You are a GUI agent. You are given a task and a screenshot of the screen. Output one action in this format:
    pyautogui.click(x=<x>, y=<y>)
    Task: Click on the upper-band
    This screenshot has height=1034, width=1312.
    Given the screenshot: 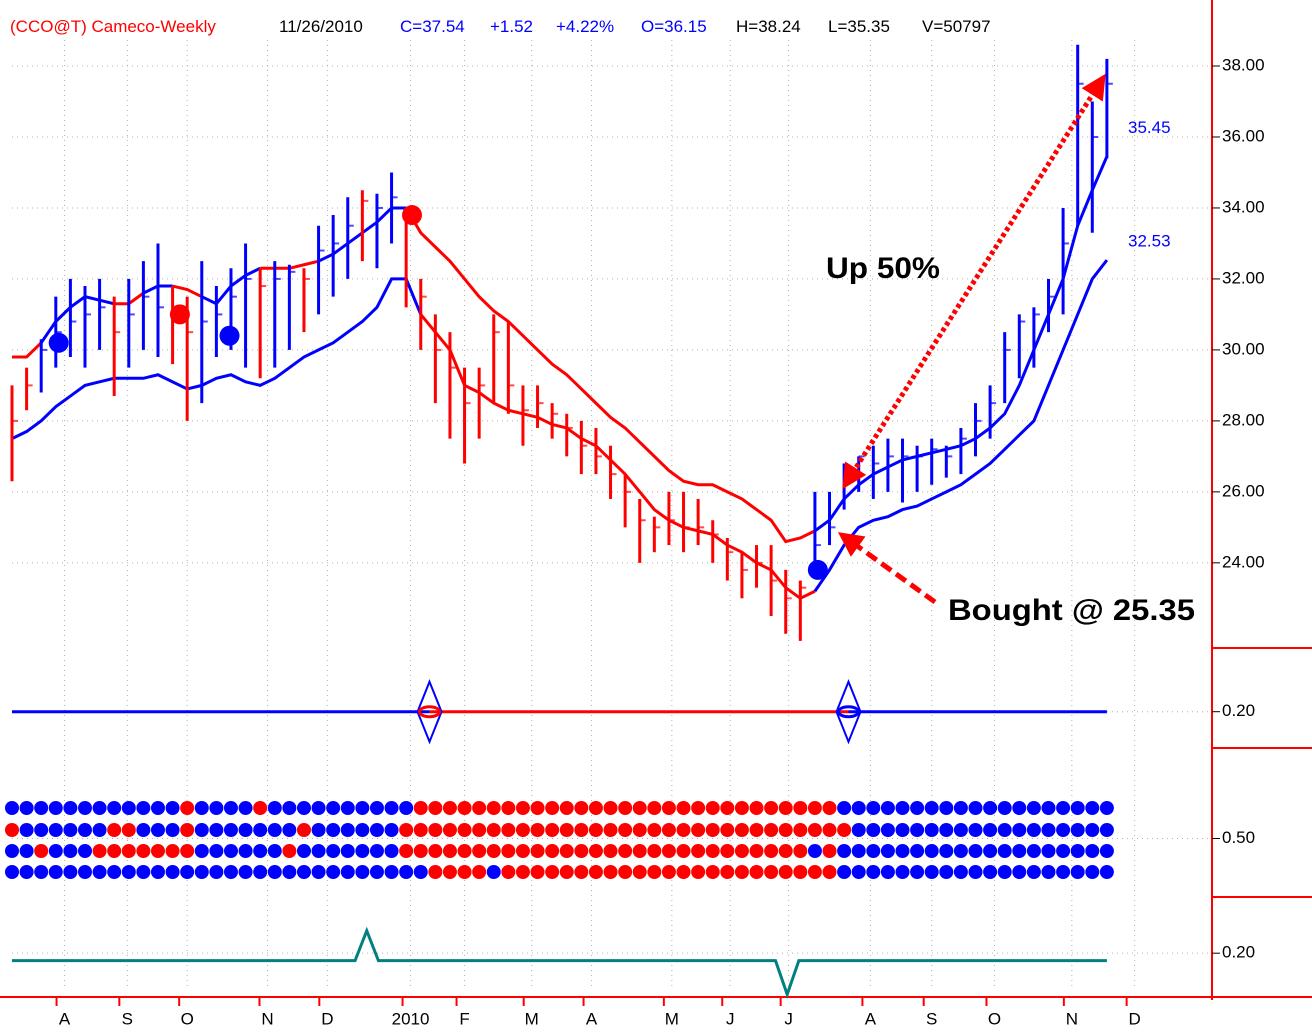 What is the action you would take?
    pyautogui.click(x=187, y=291)
    